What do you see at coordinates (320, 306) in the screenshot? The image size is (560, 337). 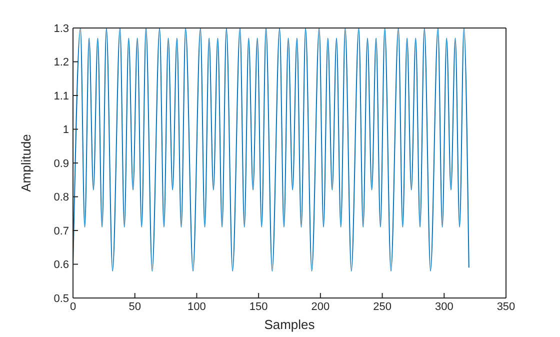 I see `x-tick-label: 200` at bounding box center [320, 306].